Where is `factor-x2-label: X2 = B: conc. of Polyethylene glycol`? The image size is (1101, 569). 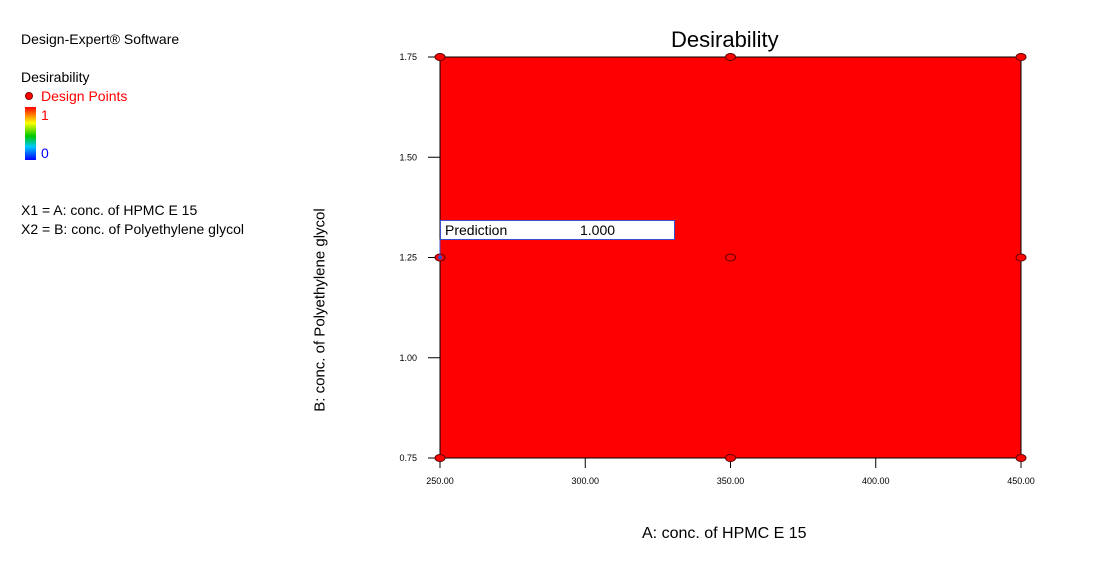
factor-x2-label: X2 = B: conc. of Polyethylene glycol is located at coordinates (132, 229).